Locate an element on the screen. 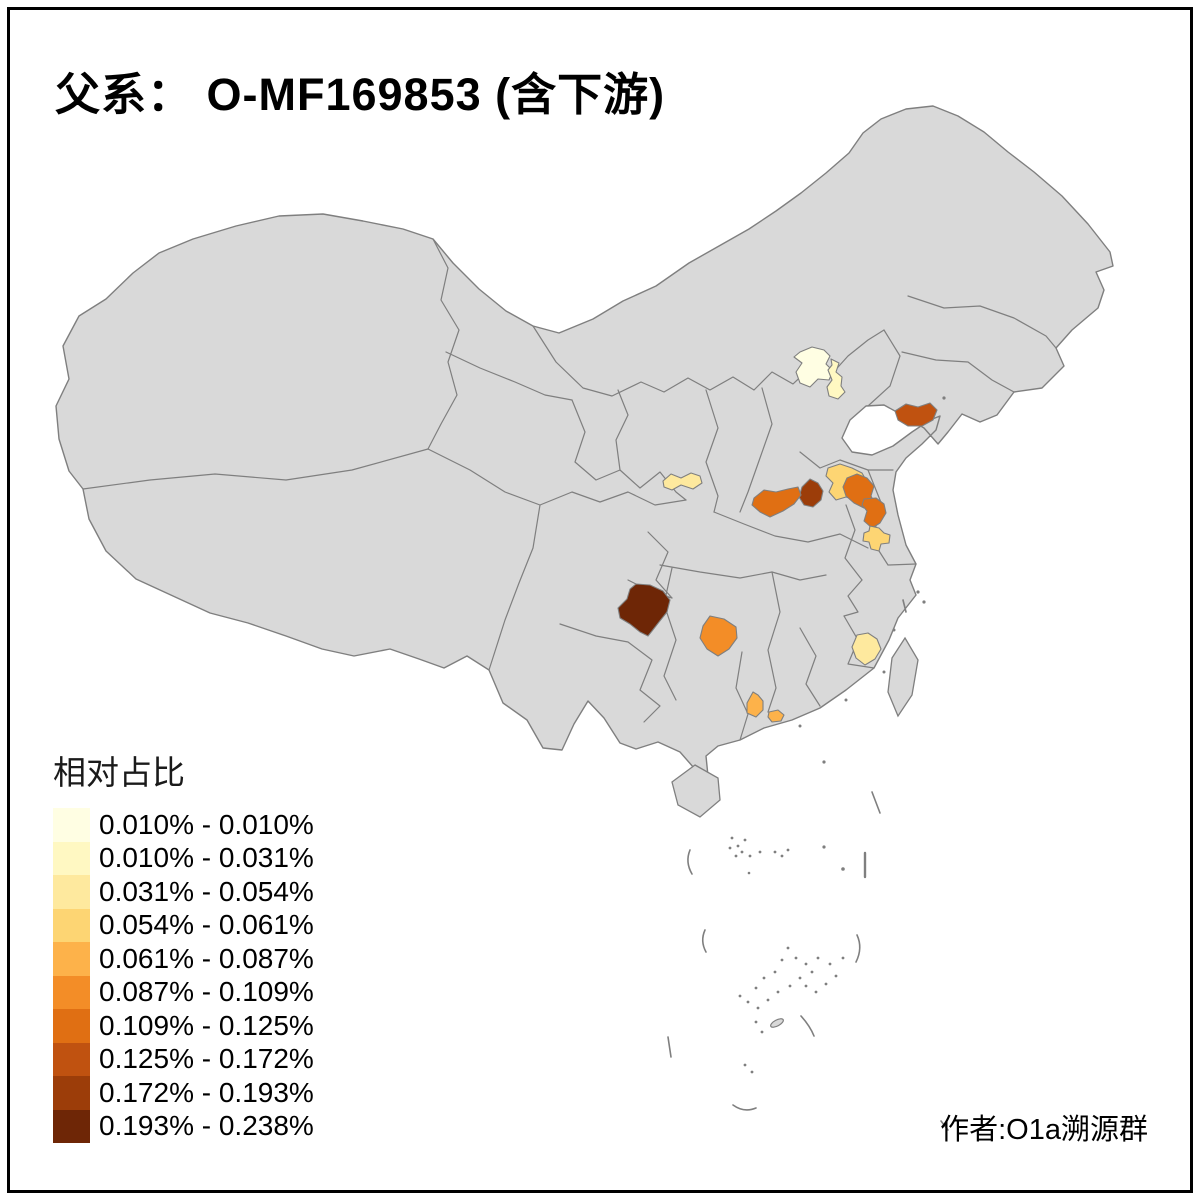  legend-label: 0.010% - 0.031% is located at coordinates (206, 858).